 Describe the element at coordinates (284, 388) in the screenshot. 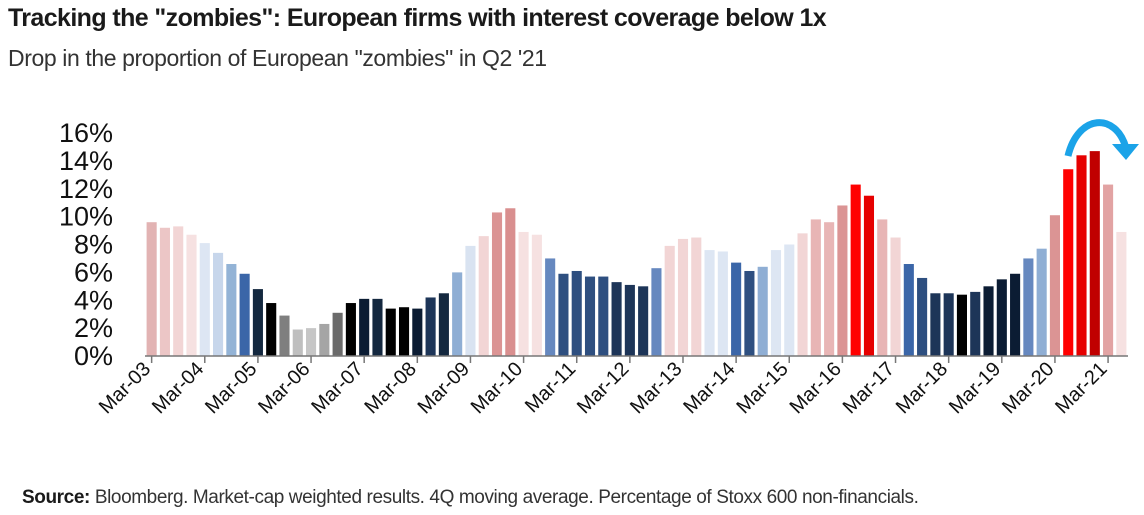

I see `x-tick-label: Mar-06` at that location.